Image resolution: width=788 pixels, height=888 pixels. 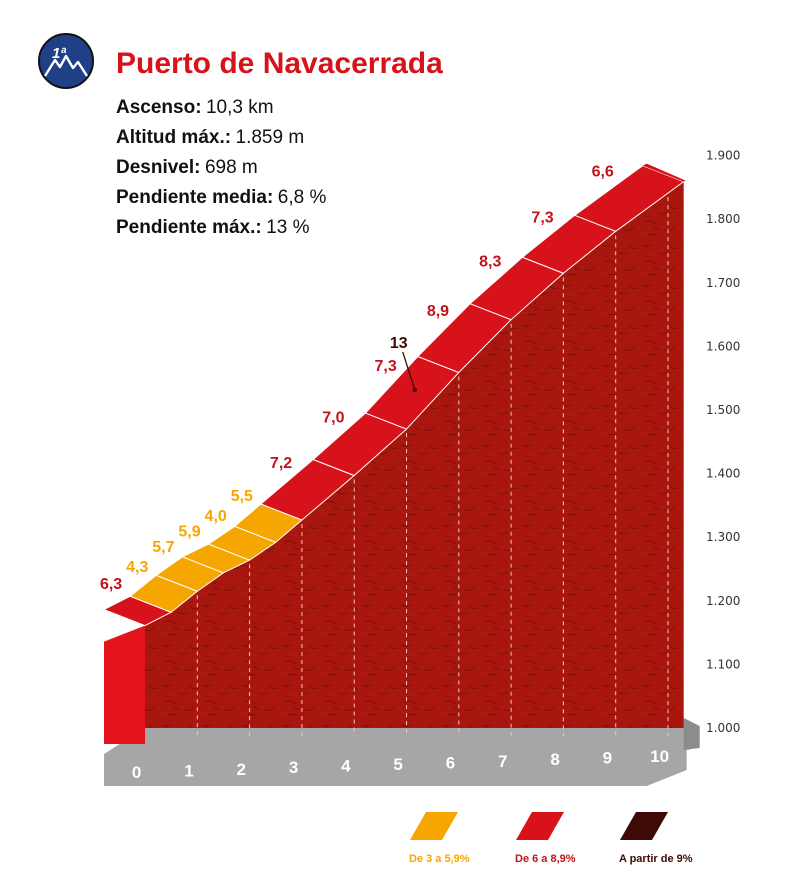 What do you see at coordinates (554, 759) in the screenshot?
I see `x-tick-label: 8` at bounding box center [554, 759].